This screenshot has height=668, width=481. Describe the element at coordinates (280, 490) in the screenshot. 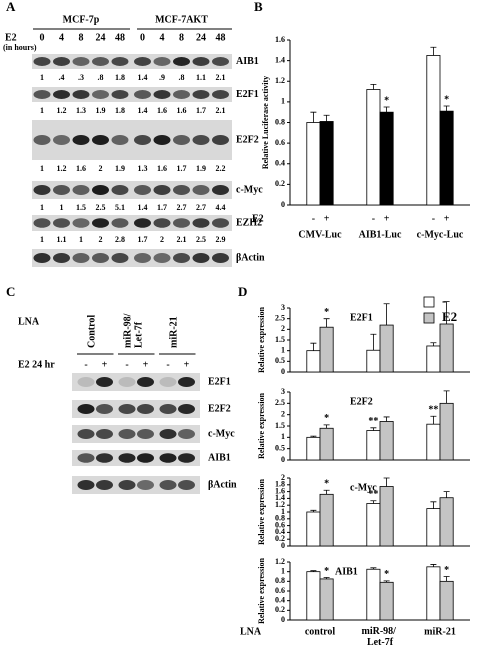

I see `y-tick-label: 1.6` at that location.